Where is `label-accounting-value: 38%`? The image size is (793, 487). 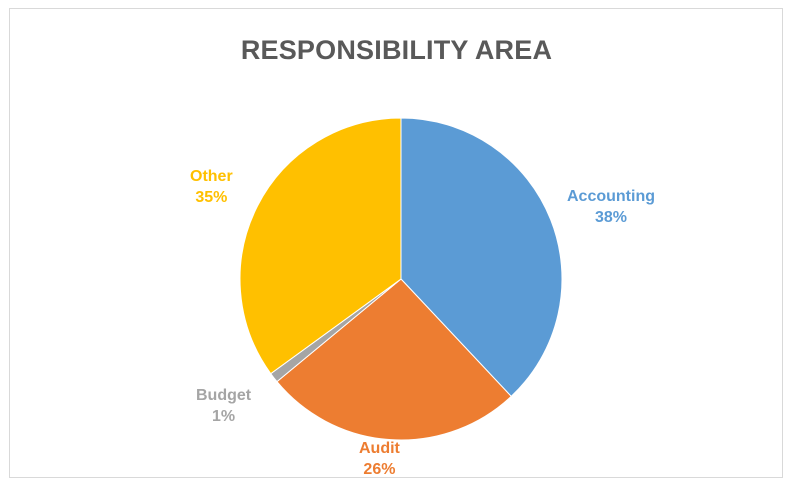 label-accounting-value: 38% is located at coordinates (611, 217).